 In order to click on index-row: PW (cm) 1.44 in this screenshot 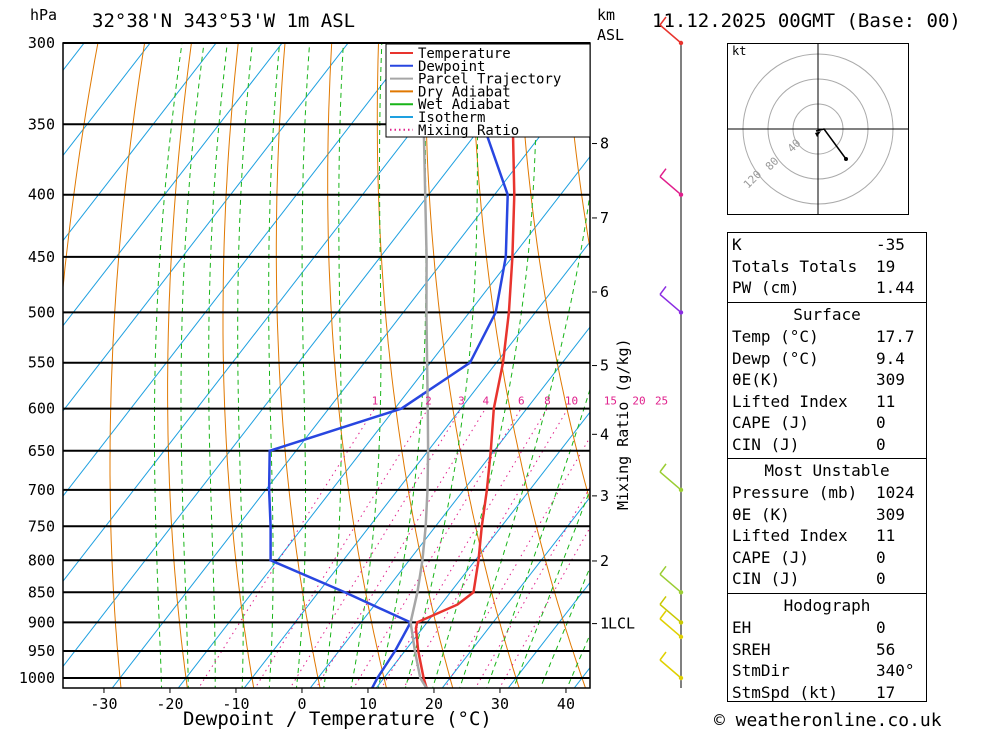, I will do `click(823, 288)`.